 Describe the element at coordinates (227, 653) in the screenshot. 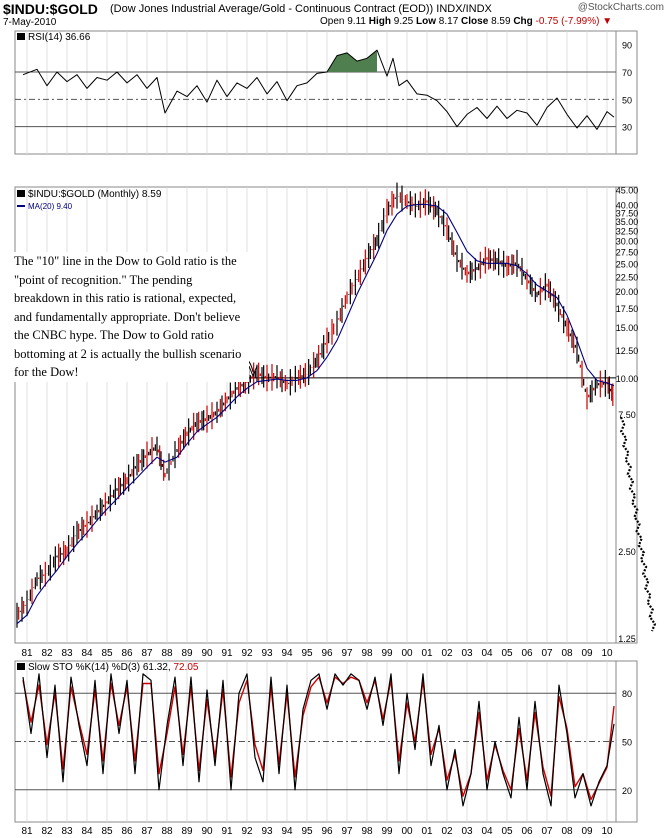

I see `x-tick-91: 91` at that location.